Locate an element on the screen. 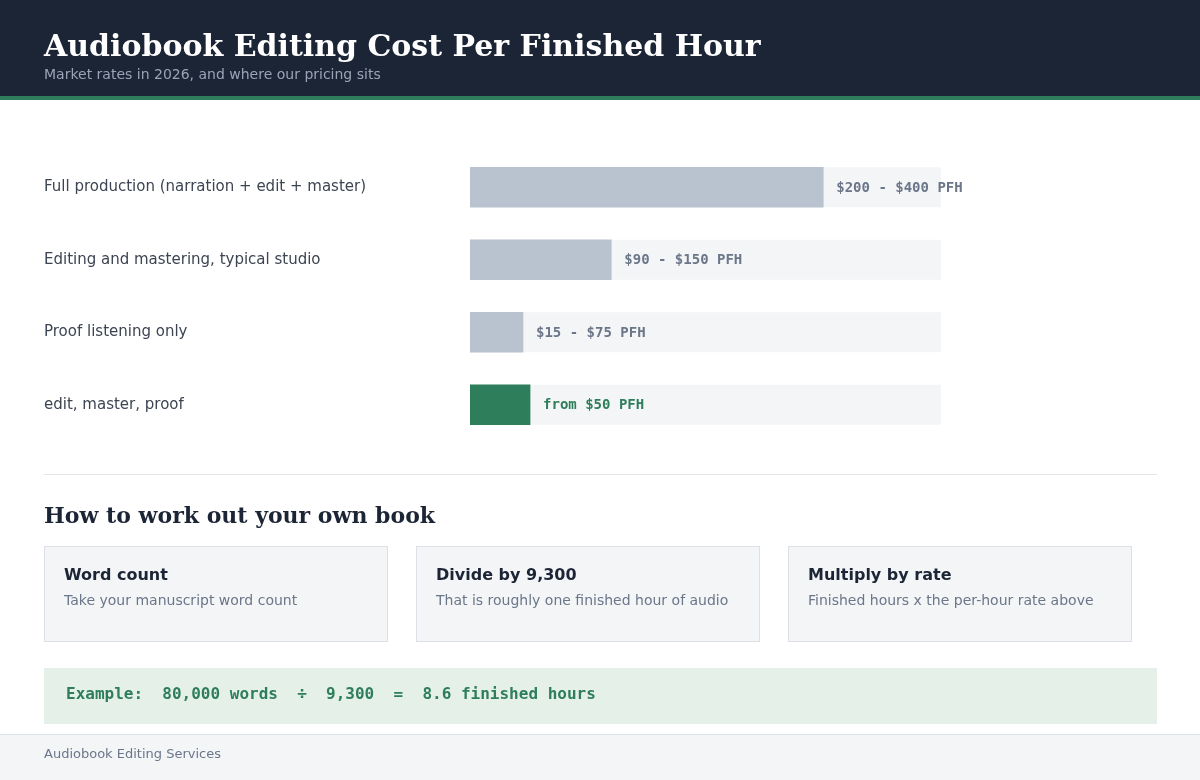 The image size is (1200, 780). annotation: from $50 PFH is located at coordinates (594, 404).